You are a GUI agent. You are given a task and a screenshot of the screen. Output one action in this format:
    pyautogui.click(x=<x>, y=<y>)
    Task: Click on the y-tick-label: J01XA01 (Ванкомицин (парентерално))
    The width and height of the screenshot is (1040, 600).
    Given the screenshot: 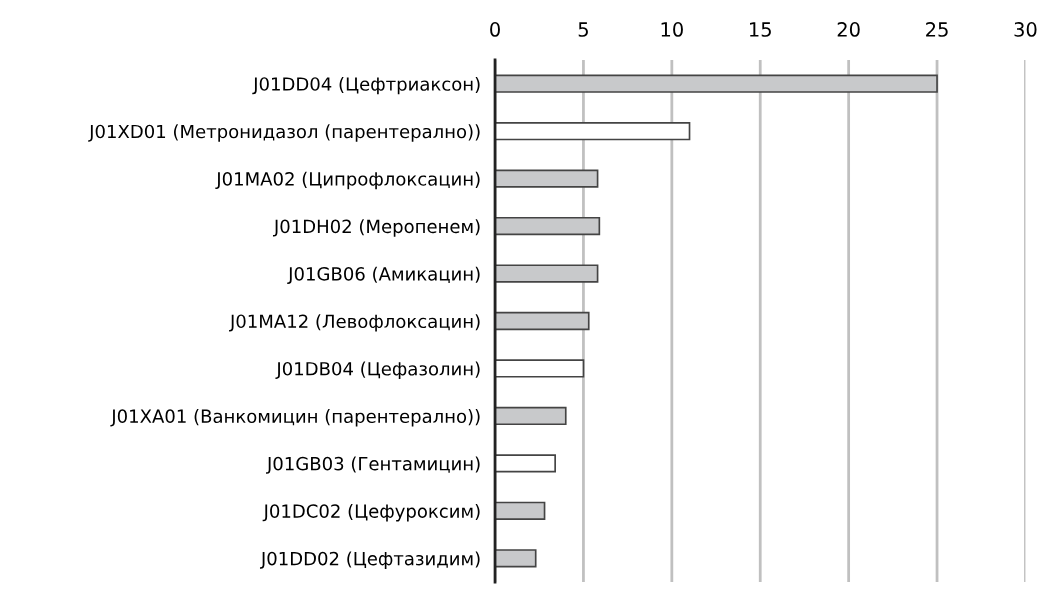 What is the action you would take?
    pyautogui.click(x=295, y=418)
    